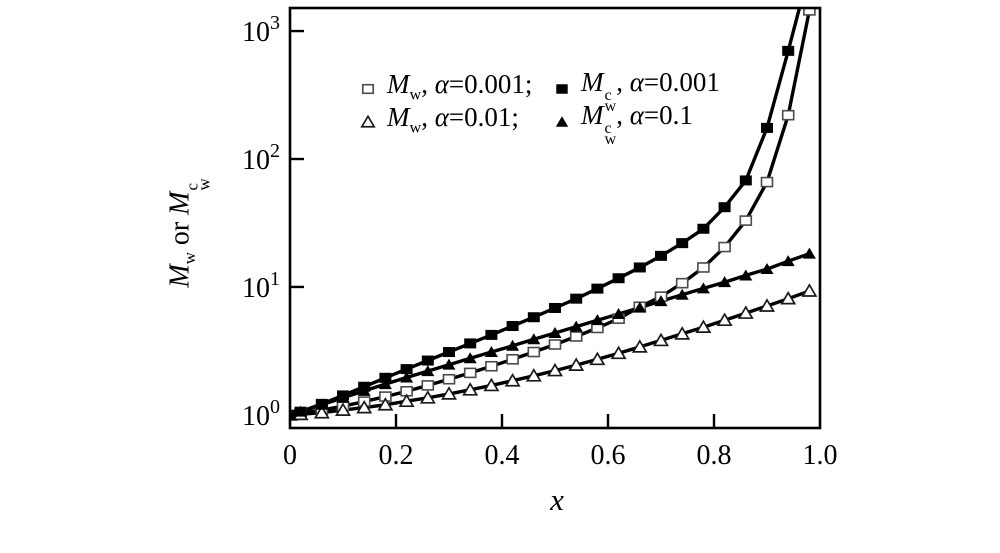  What do you see at coordinates (261, 158) in the screenshot?
I see `y-tick-label: 10²` at bounding box center [261, 158].